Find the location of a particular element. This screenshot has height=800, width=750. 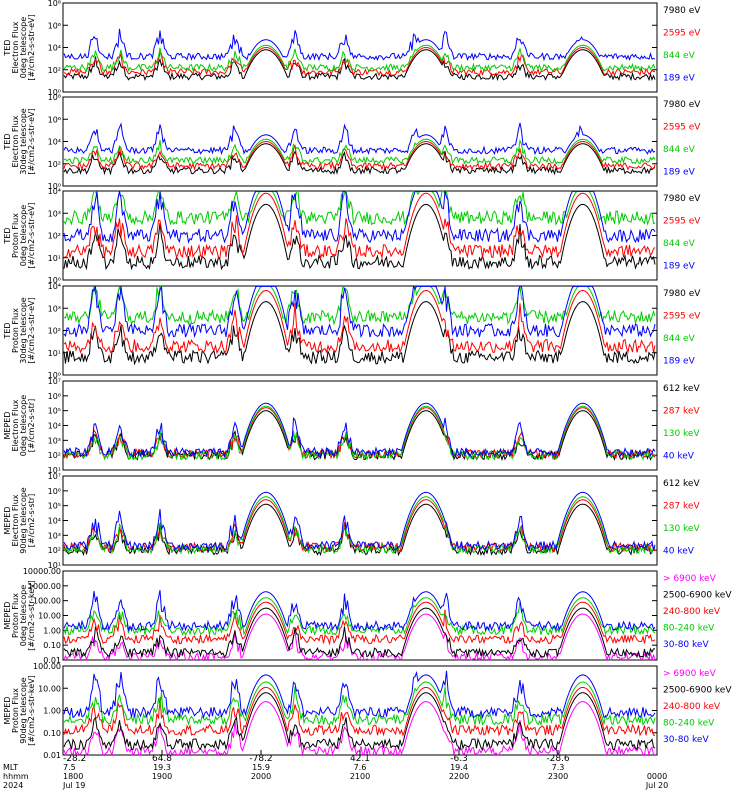

legend-entry: 287 keV is located at coordinates (681, 507).